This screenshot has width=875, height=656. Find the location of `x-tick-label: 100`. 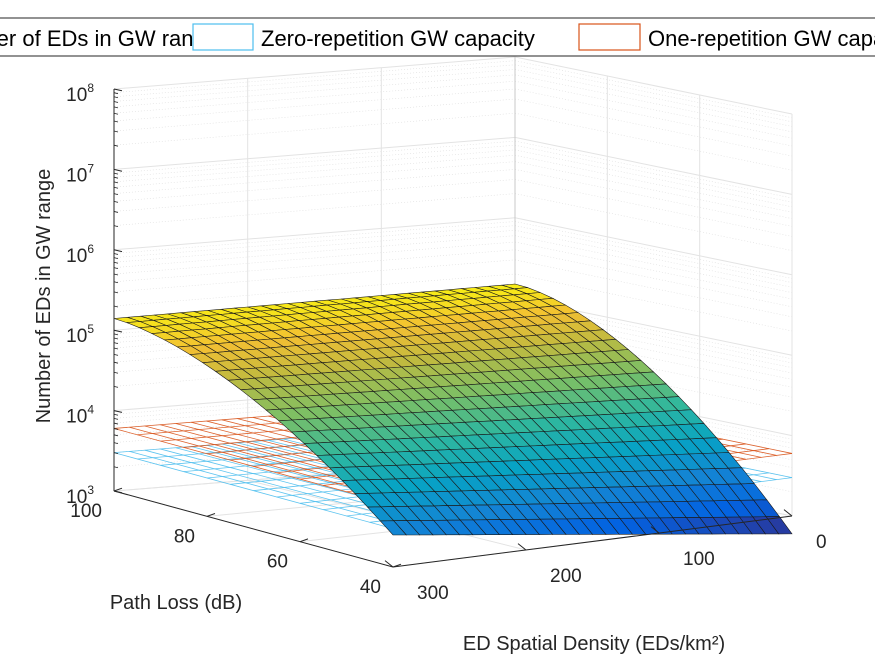

x-tick-label: 100 is located at coordinates (699, 559).